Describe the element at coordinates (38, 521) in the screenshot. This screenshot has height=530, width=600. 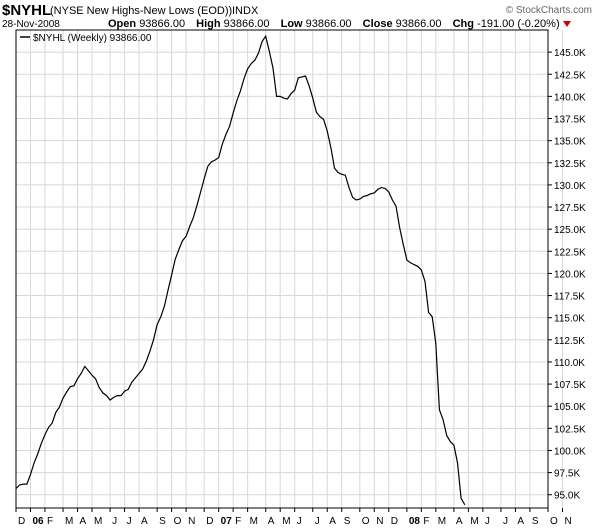
I see `x-tick-label: 06` at that location.